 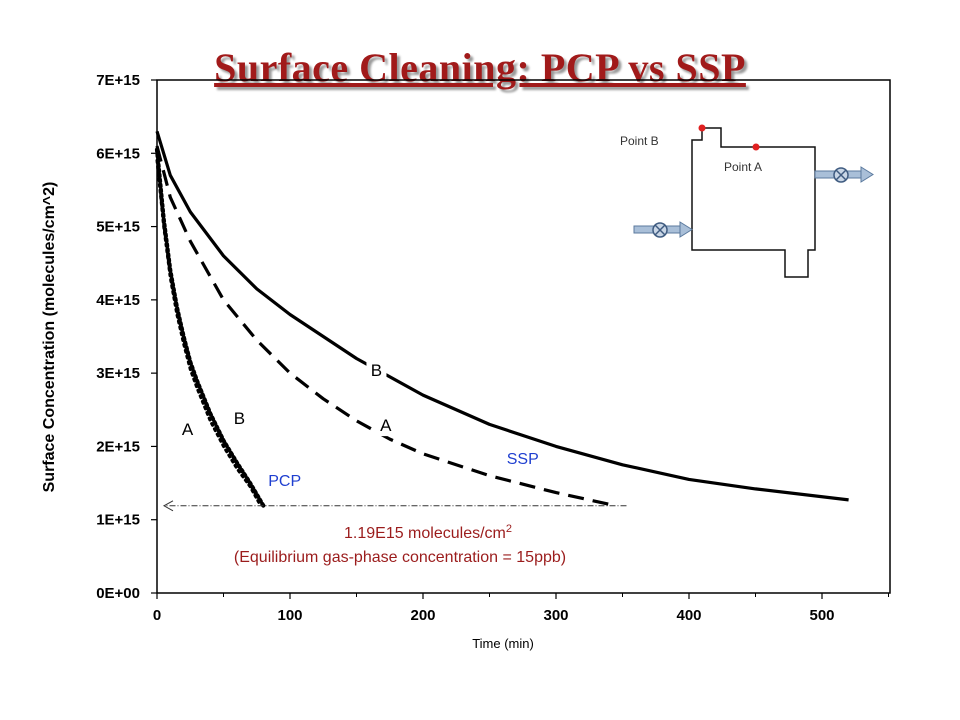 What do you see at coordinates (422, 615) in the screenshot?
I see `x-tick-label: 200` at bounding box center [422, 615].